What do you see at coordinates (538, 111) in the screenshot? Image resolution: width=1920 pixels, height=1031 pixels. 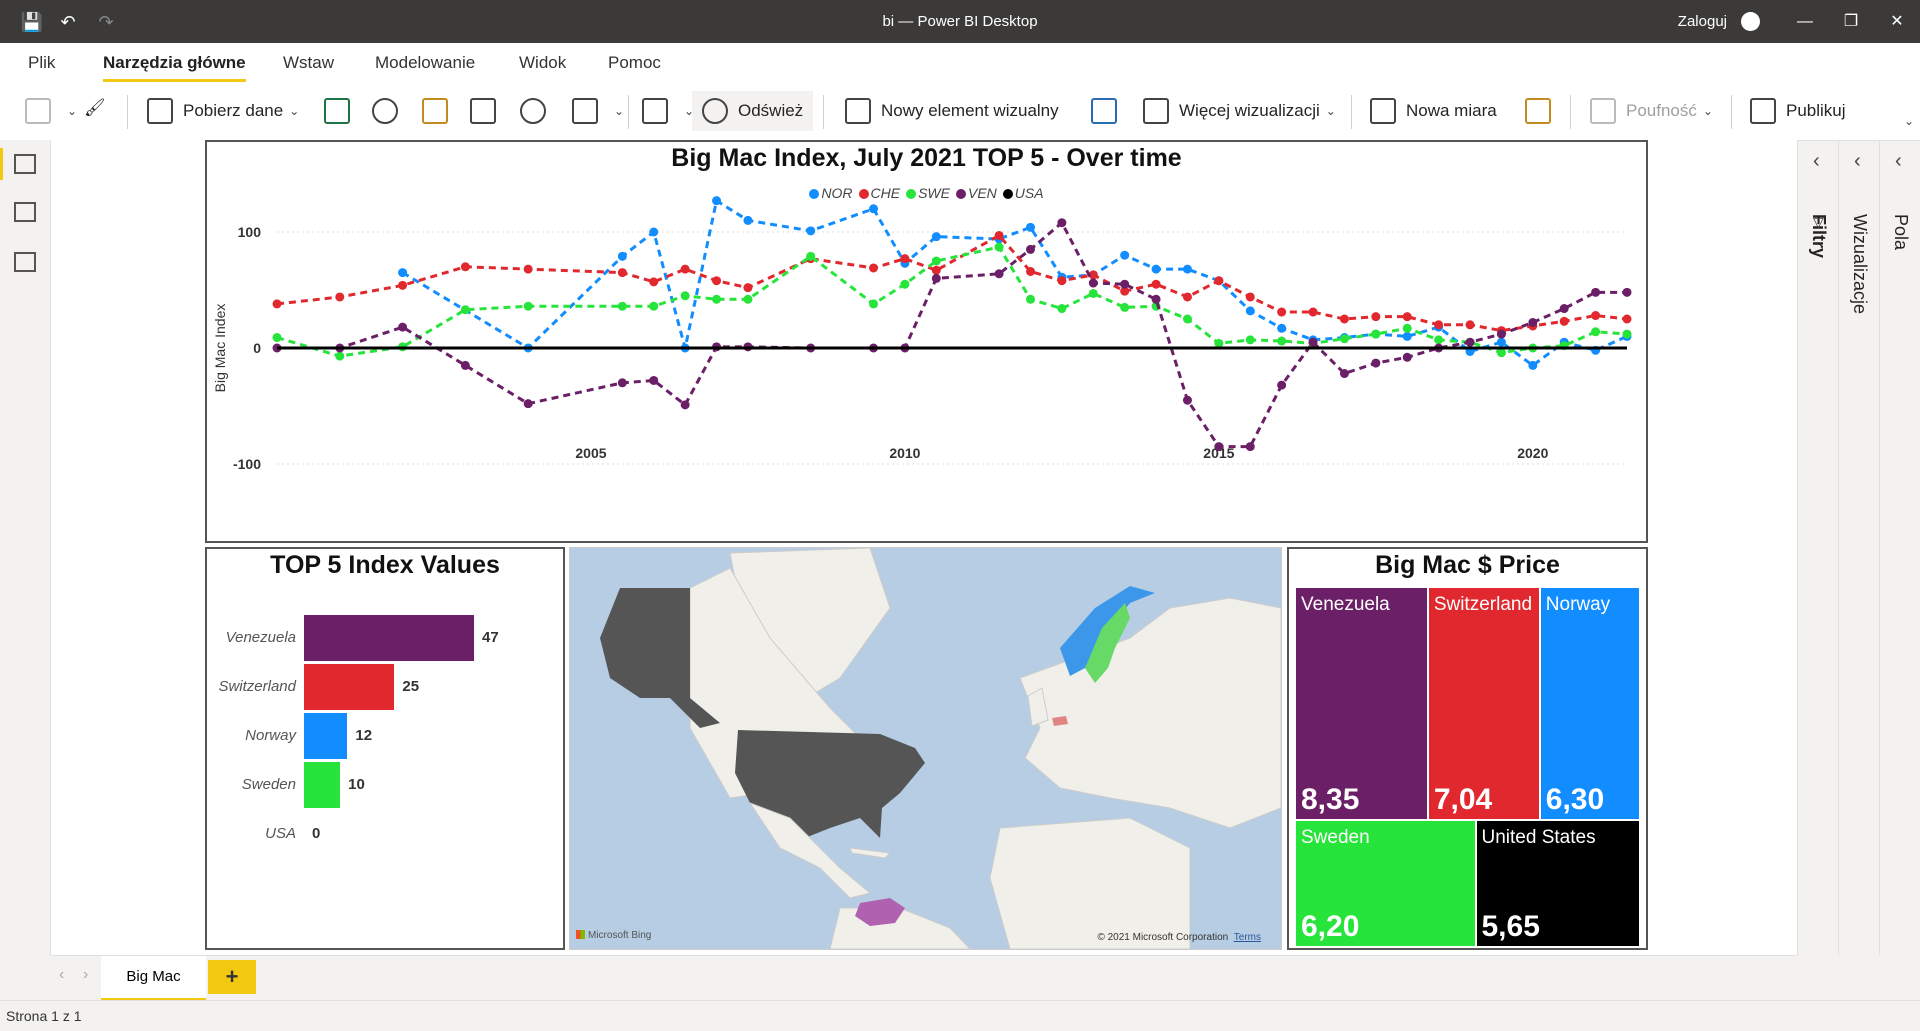 I see `recent-sources-button` at bounding box center [538, 111].